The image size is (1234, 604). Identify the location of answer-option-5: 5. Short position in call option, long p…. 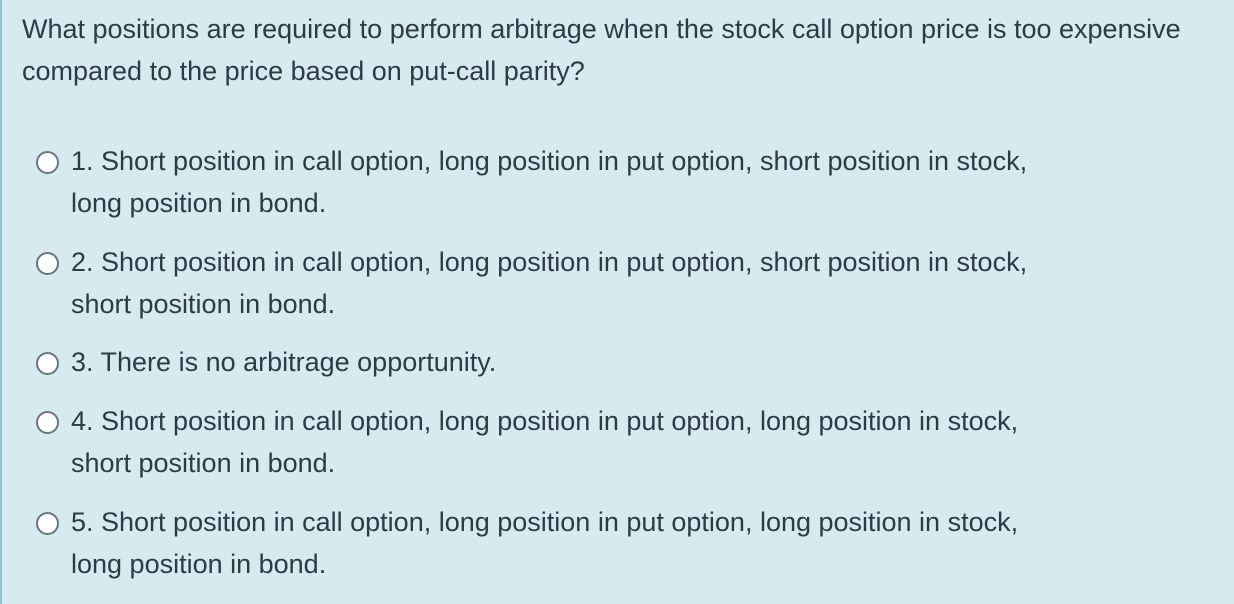
(621, 543).